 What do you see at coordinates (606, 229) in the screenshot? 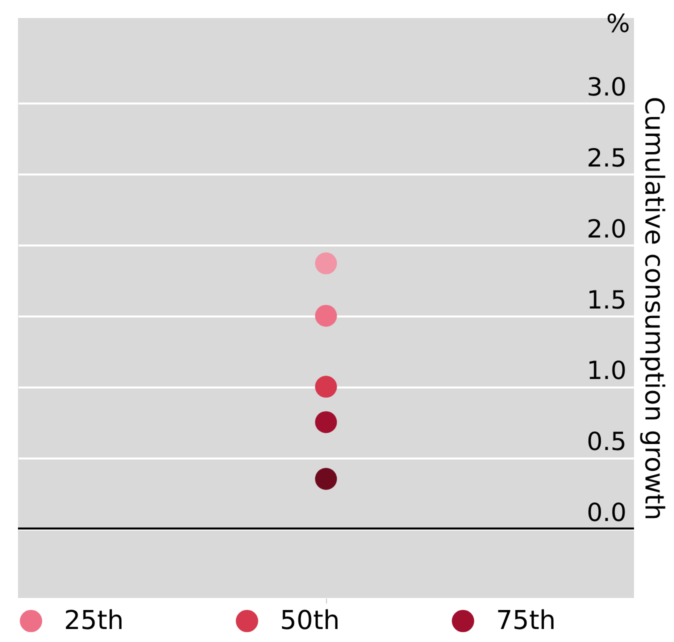
I see `y-tick-label: 2.0` at bounding box center [606, 229].